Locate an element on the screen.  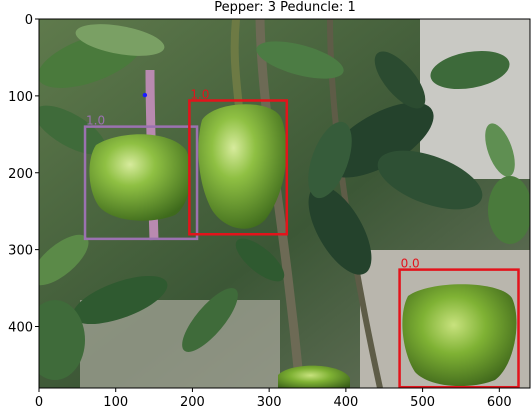
x-tick-label: 300 is located at coordinates (269, 402).